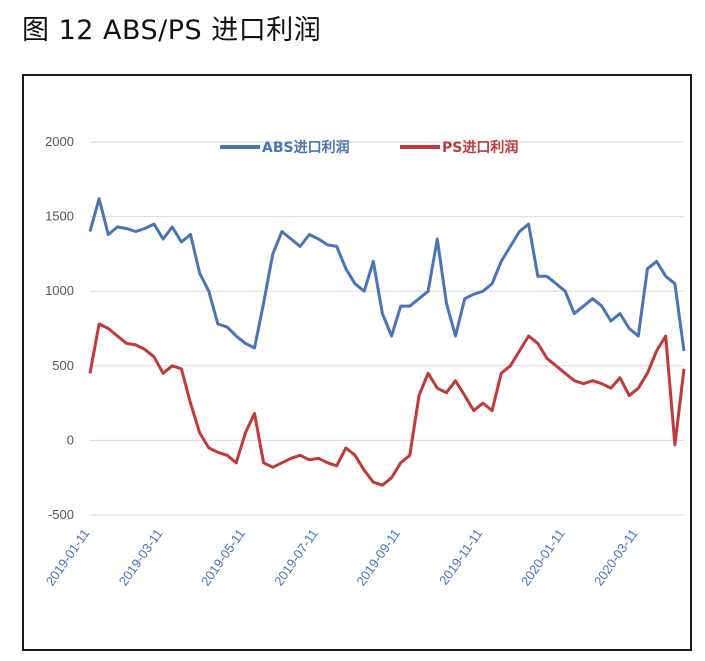 The image size is (705, 661). What do you see at coordinates (296, 557) in the screenshot?
I see `x-tick-label: 2019-07-11` at bounding box center [296, 557].